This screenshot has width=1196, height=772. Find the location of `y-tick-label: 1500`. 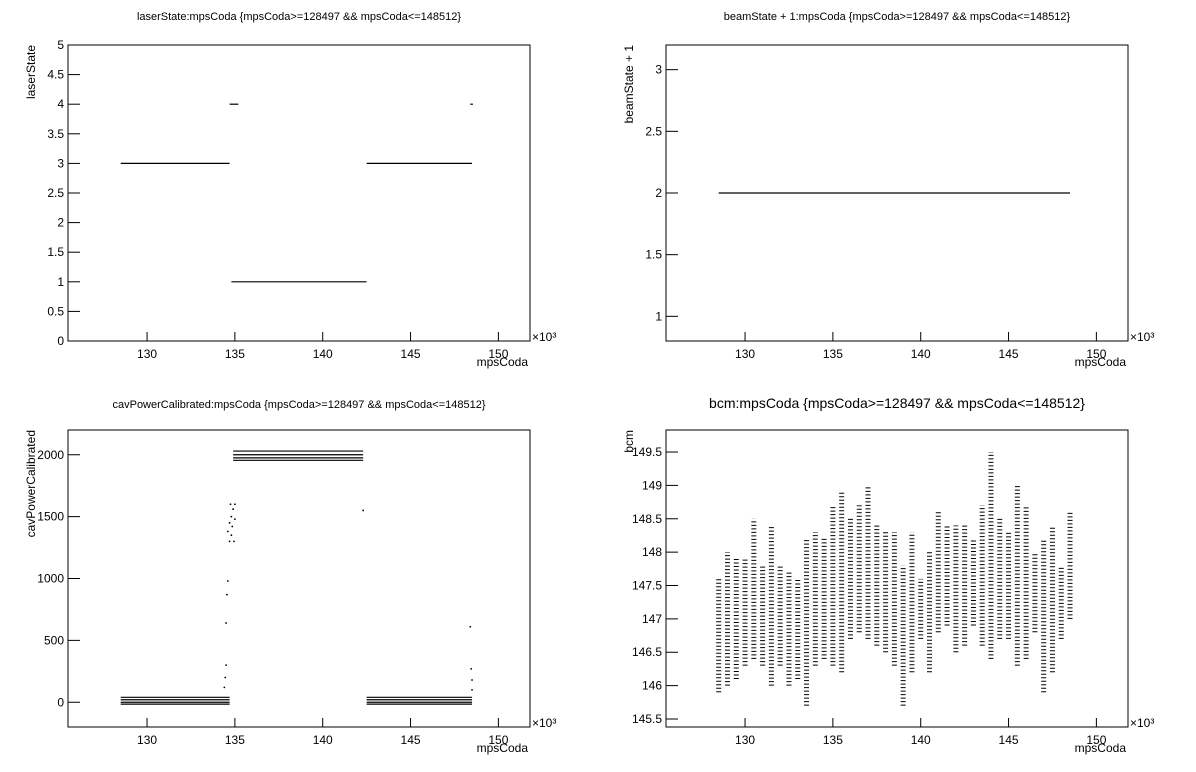

y-tick-label: 1500 is located at coordinates (50, 517).